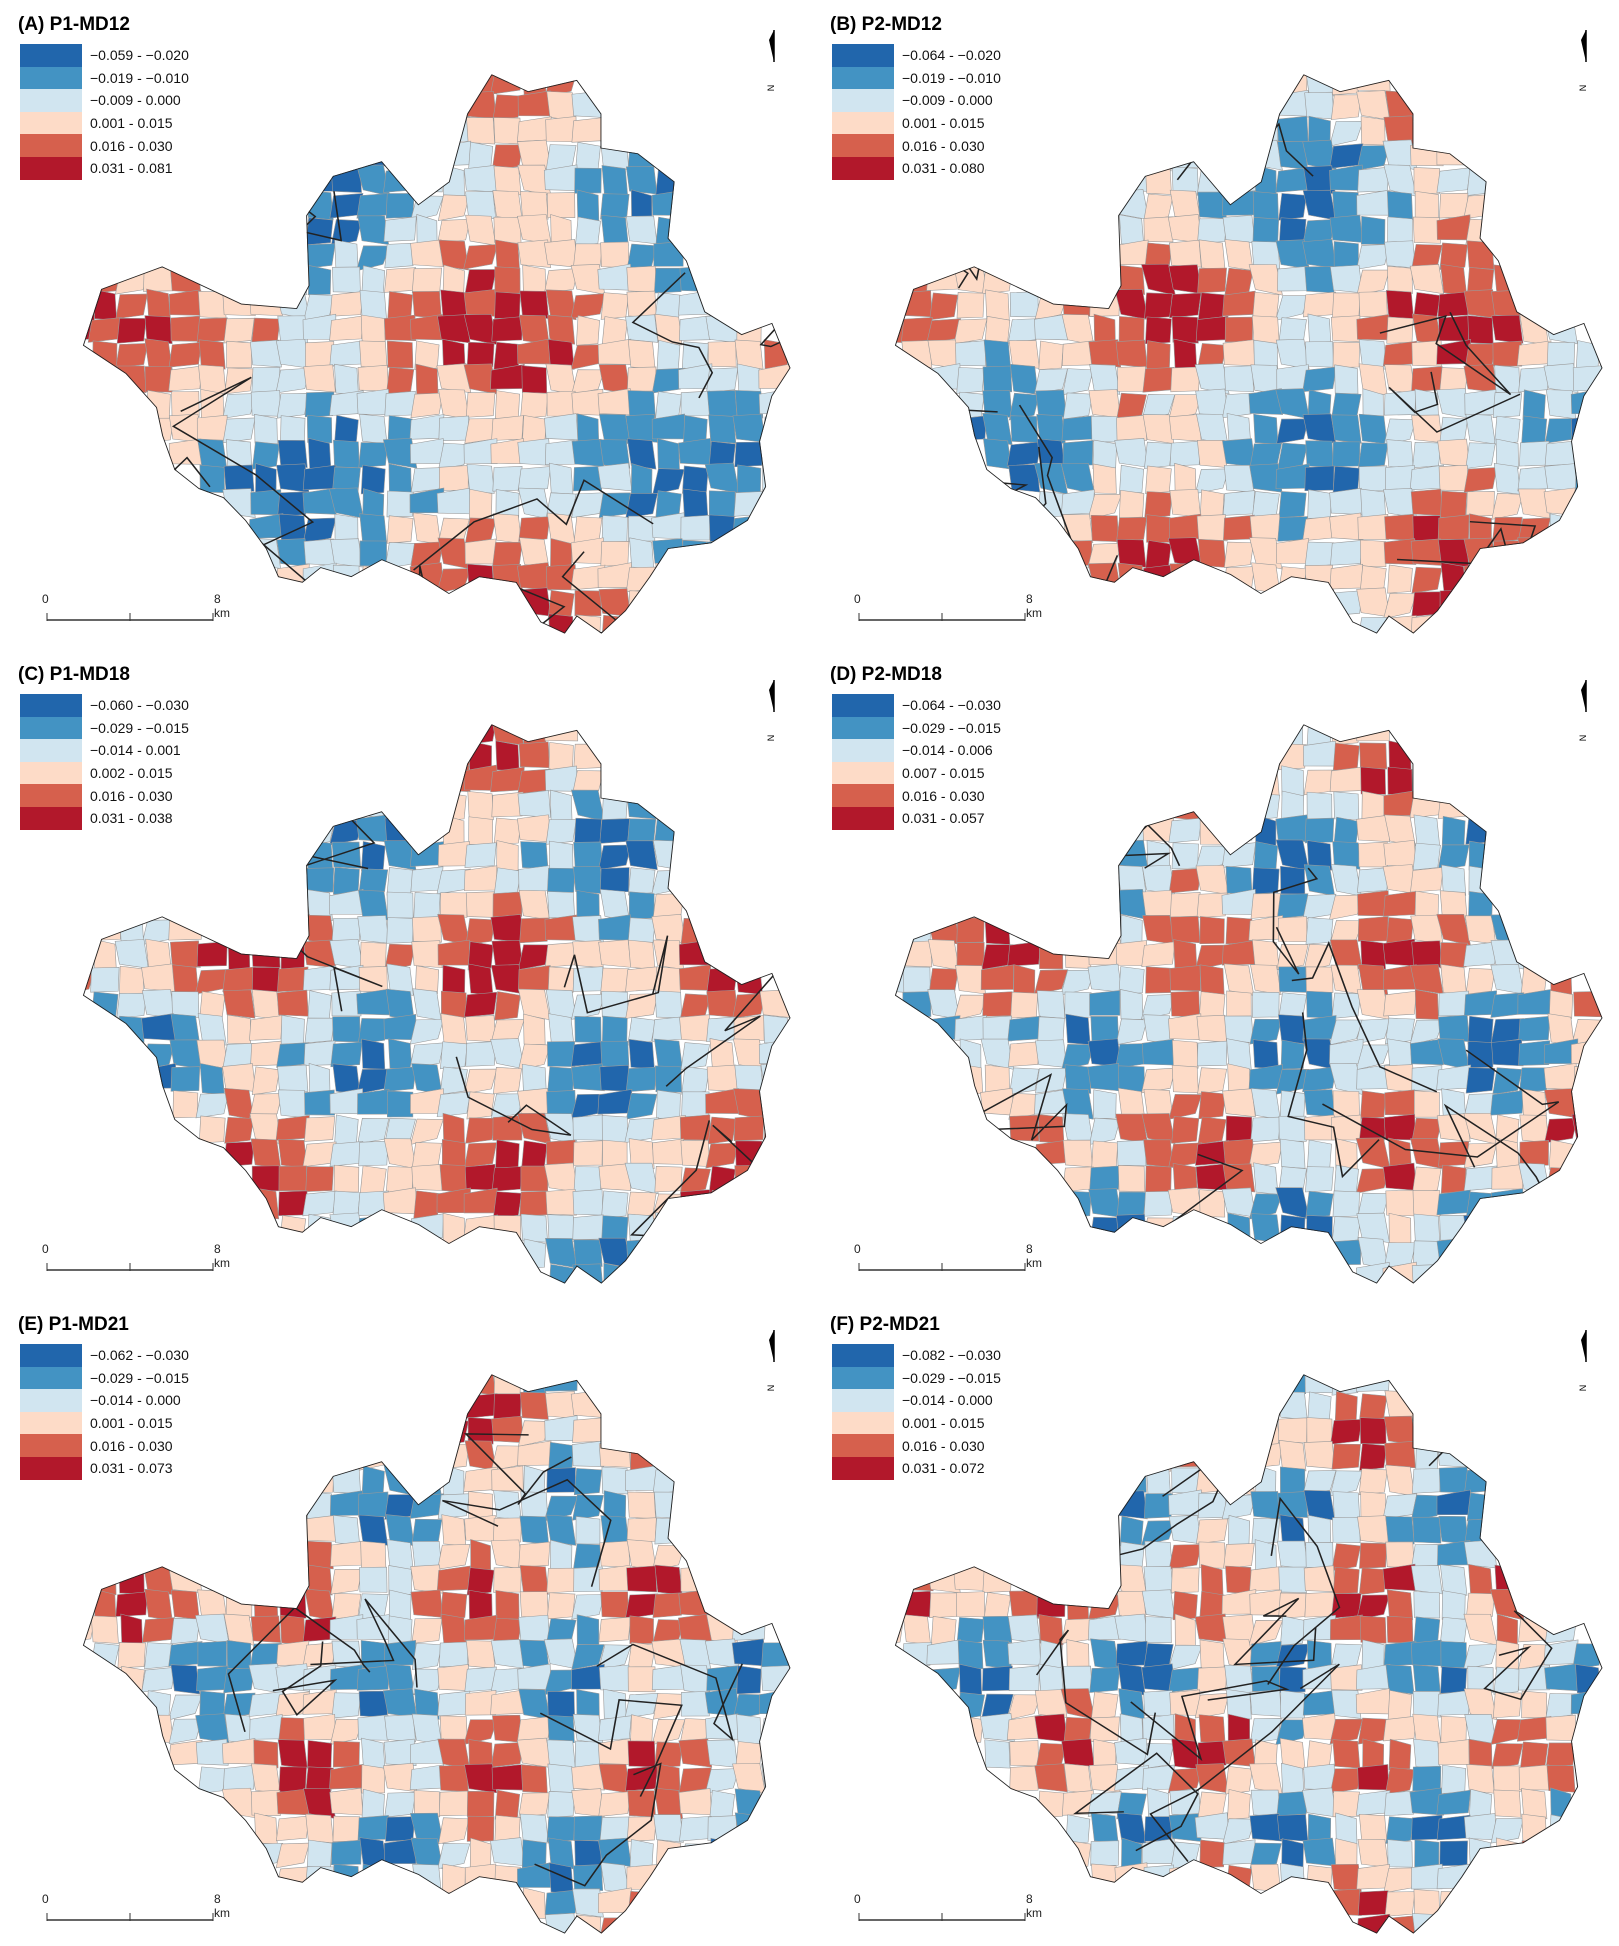 Image resolution: width=1619 pixels, height=1946 pixels. What do you see at coordinates (885, 1324) in the screenshot?
I see `panel-title: (F) P2-MD21` at bounding box center [885, 1324].